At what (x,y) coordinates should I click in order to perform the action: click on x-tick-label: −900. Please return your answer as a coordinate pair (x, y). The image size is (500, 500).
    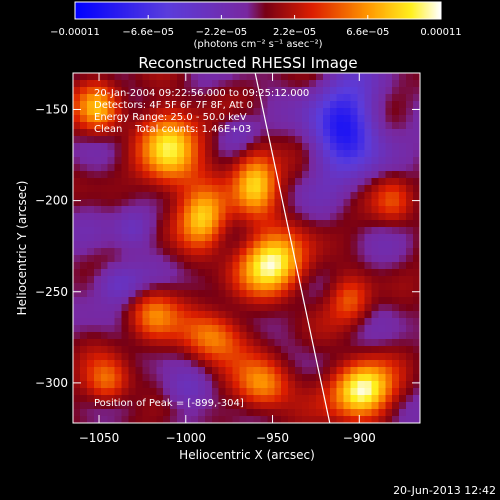
    Looking at the image, I should click on (359, 438).